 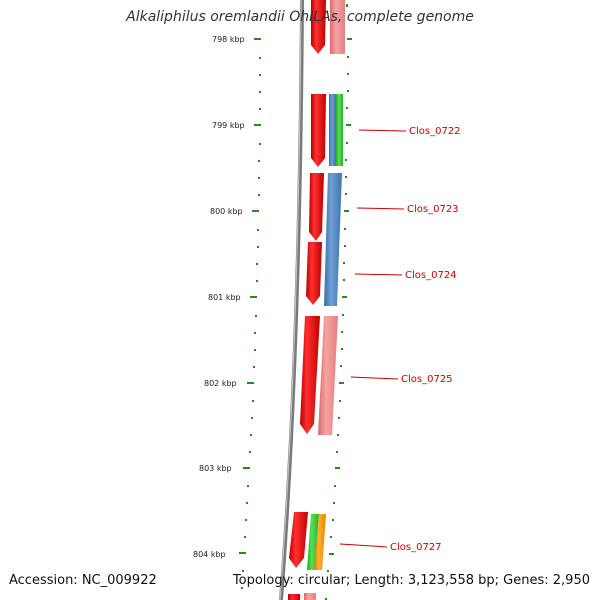 I want to click on scale-label: 803 kbp, so click(x=215, y=468).